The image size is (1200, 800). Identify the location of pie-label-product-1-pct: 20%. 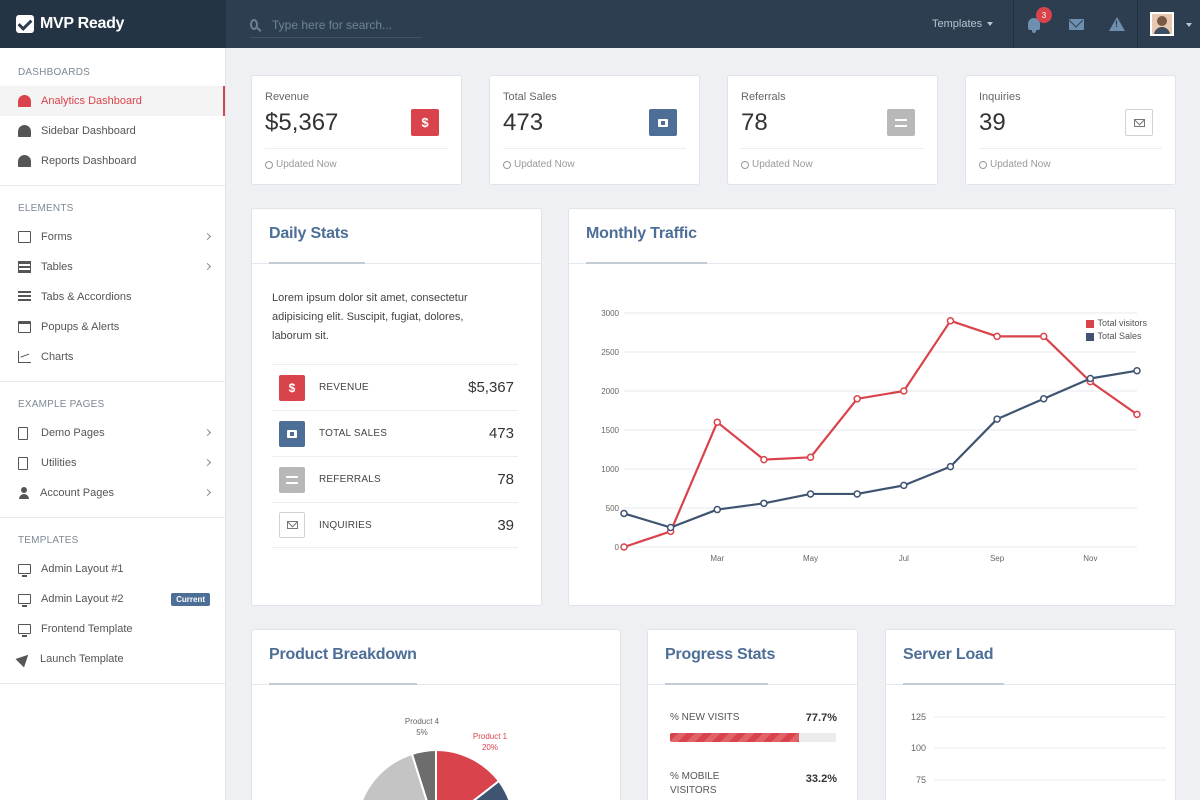
(490, 747).